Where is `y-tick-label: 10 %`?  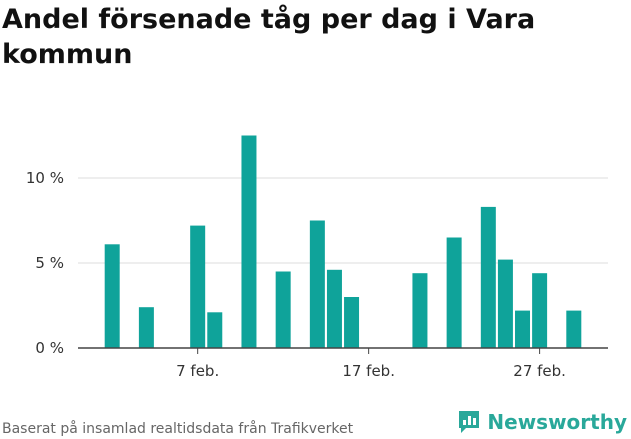
y-tick-label: 10 % is located at coordinates (45, 178).